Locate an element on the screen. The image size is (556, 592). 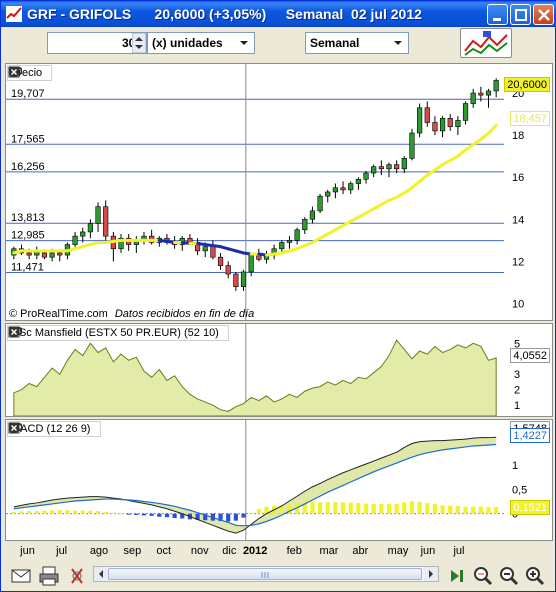
minimize-button is located at coordinates (497, 14).